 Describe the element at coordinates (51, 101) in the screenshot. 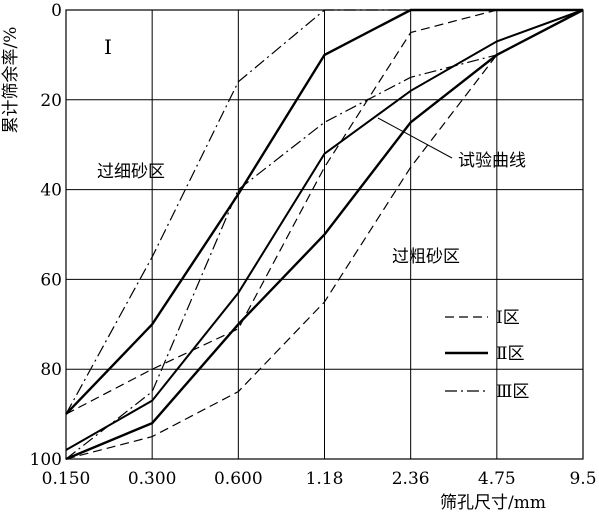

I see `y-tick-label: 20` at that location.